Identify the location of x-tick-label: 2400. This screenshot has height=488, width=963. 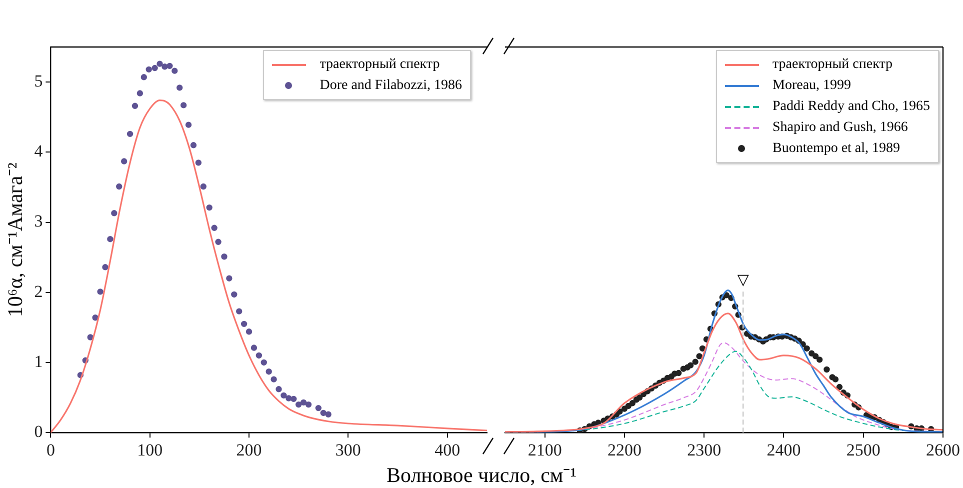
(783, 450).